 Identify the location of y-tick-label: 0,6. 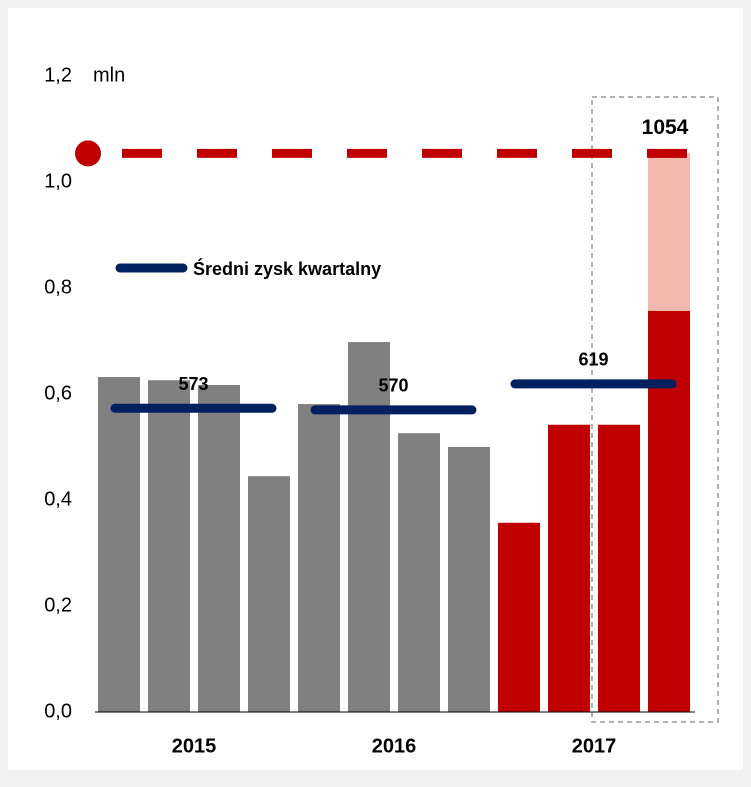
(58, 393).